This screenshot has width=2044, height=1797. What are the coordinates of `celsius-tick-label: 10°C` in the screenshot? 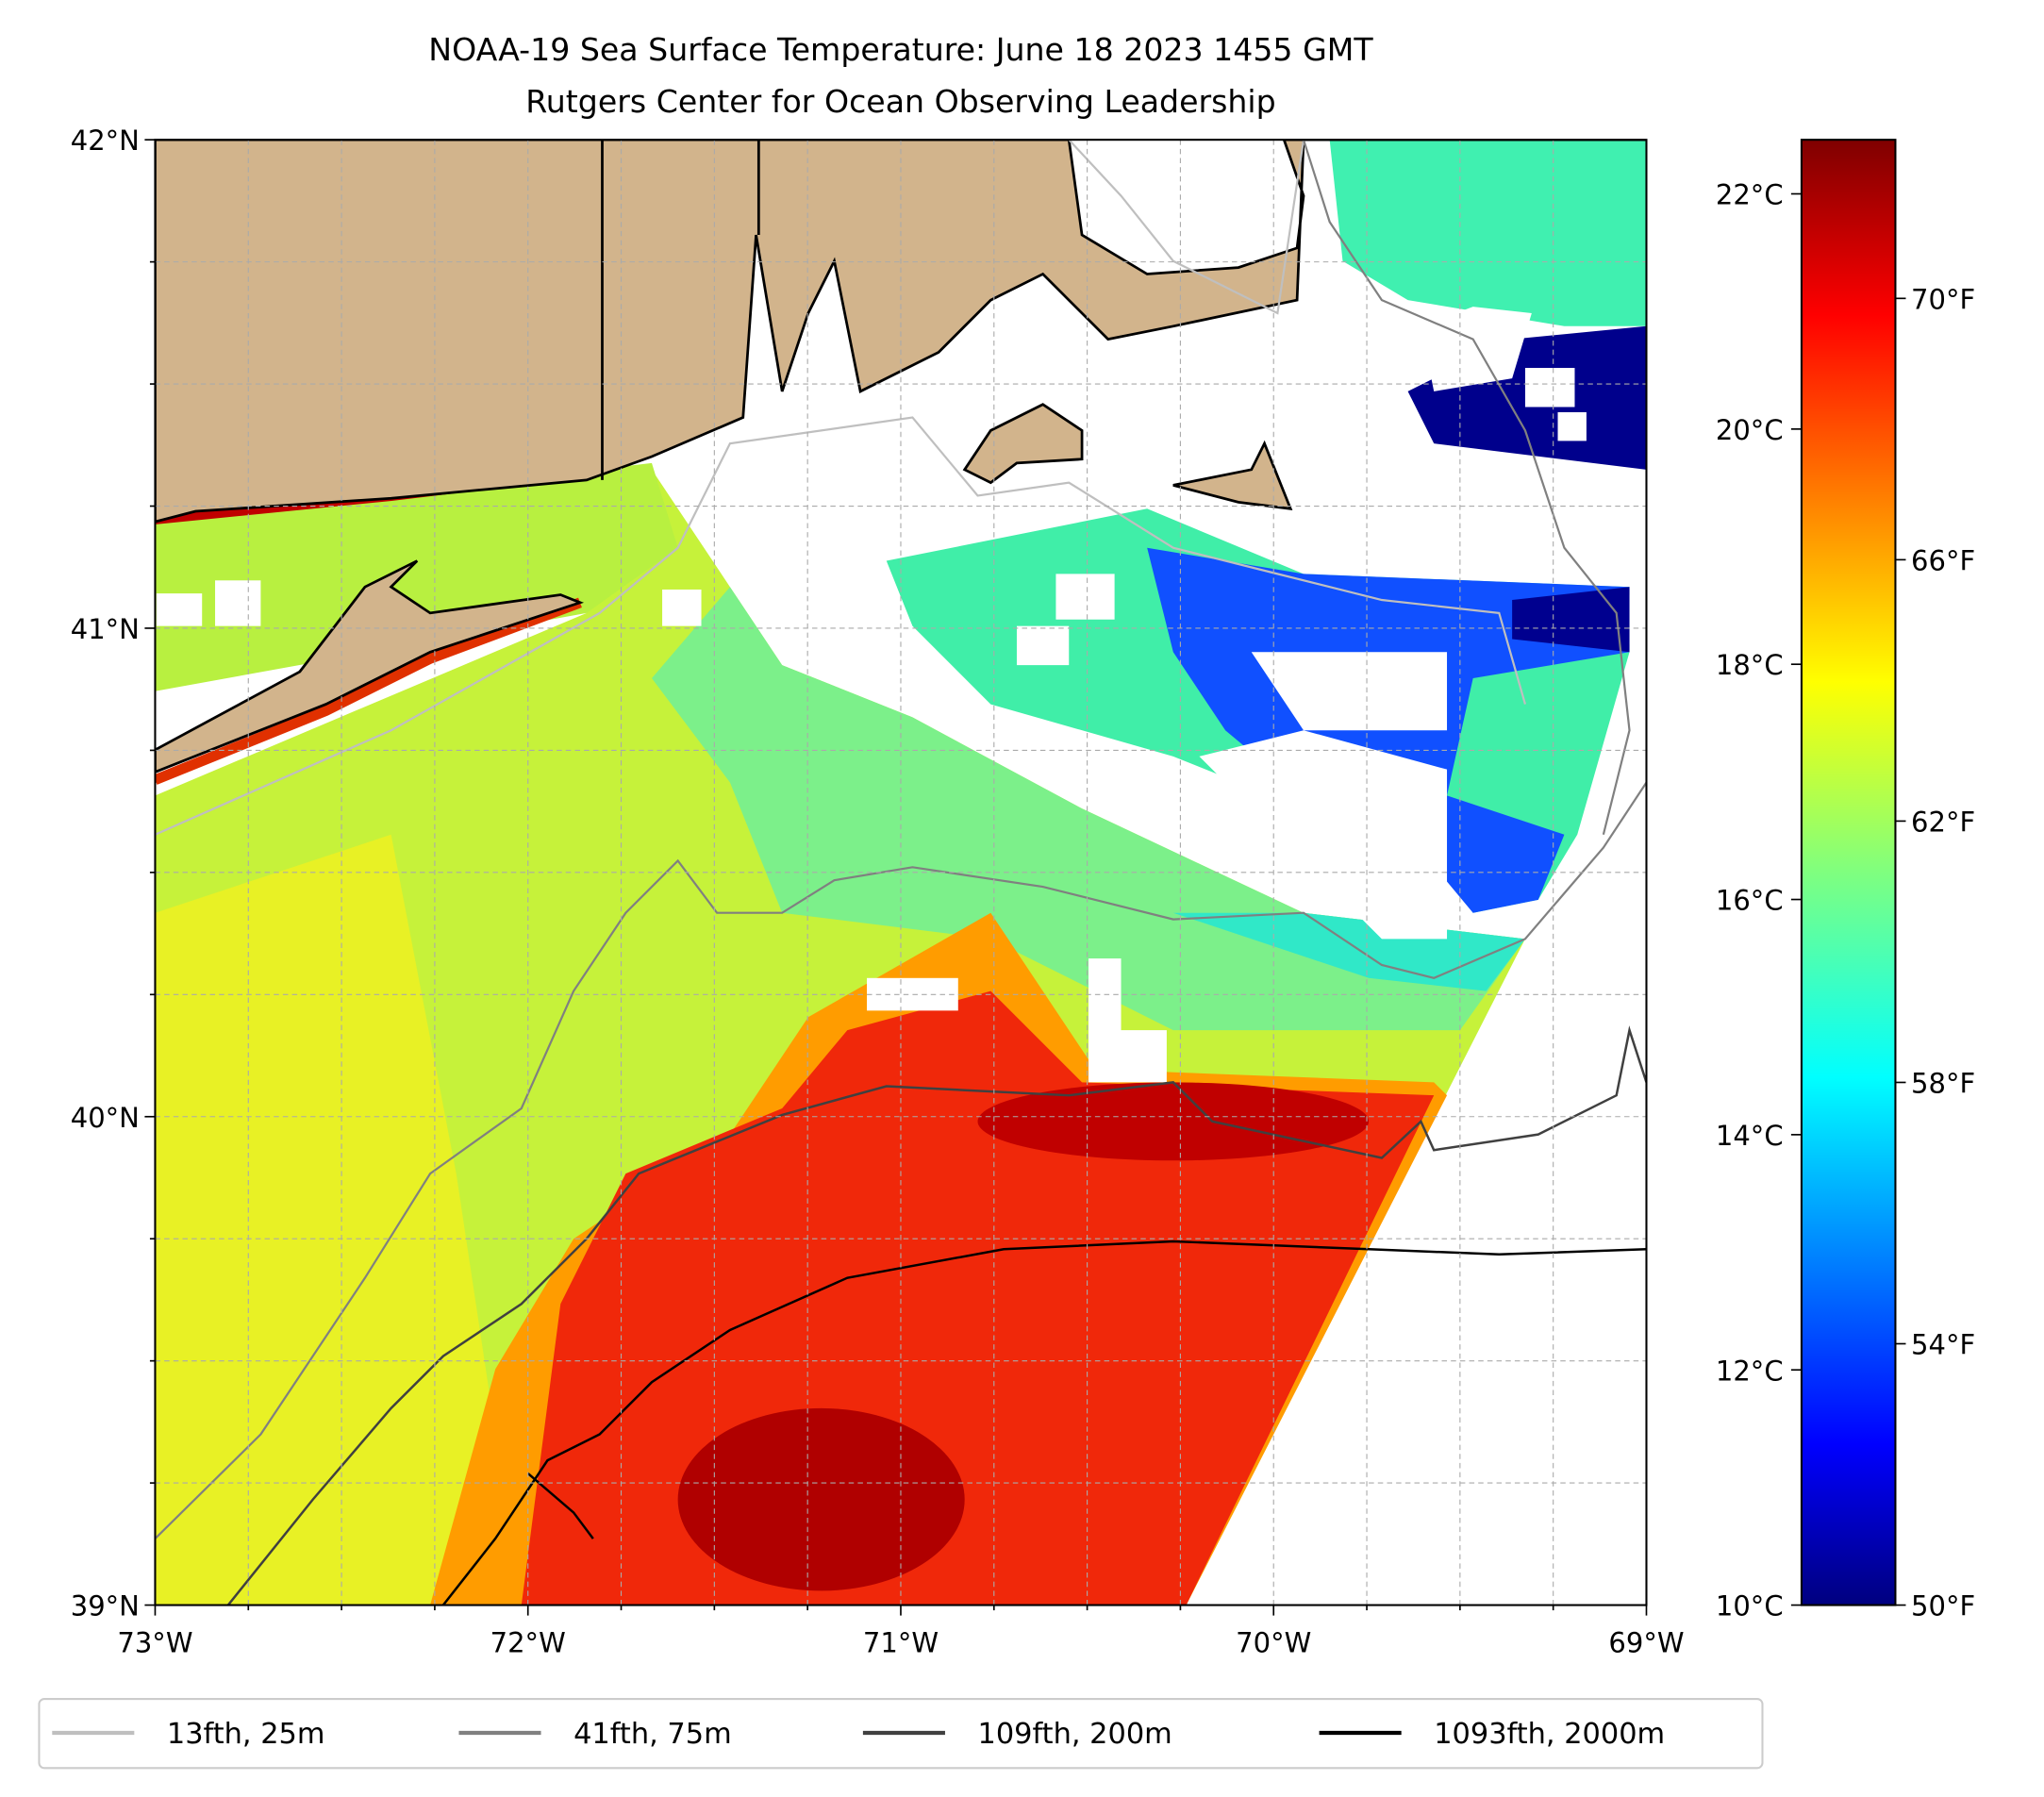 It's located at (1750, 1606).